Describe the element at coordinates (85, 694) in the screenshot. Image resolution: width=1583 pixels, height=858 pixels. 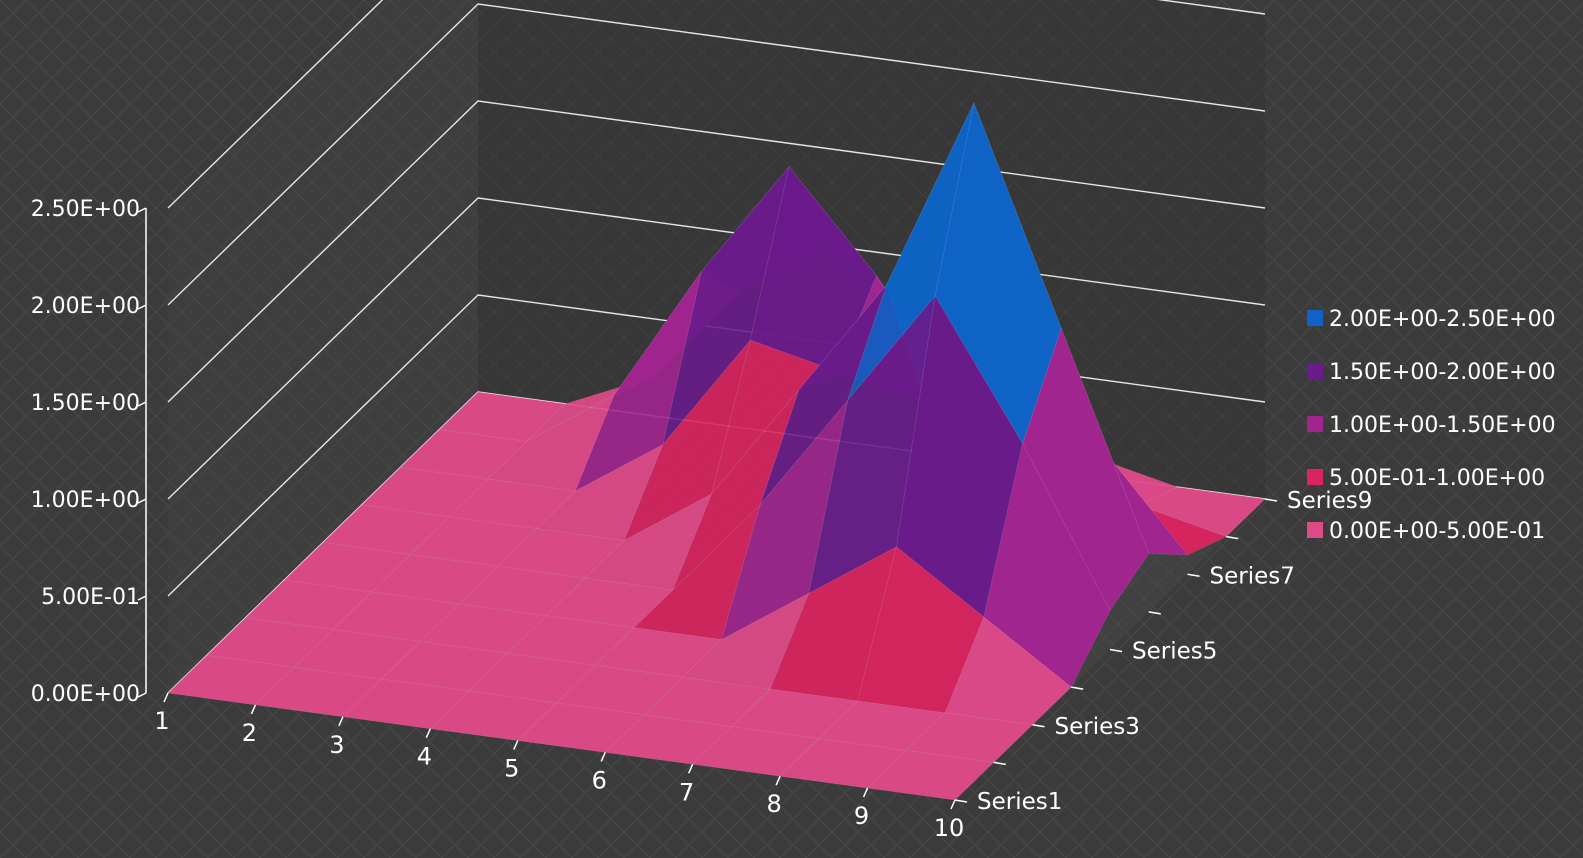
I see `y-tick-label: 0.00E+00` at that location.